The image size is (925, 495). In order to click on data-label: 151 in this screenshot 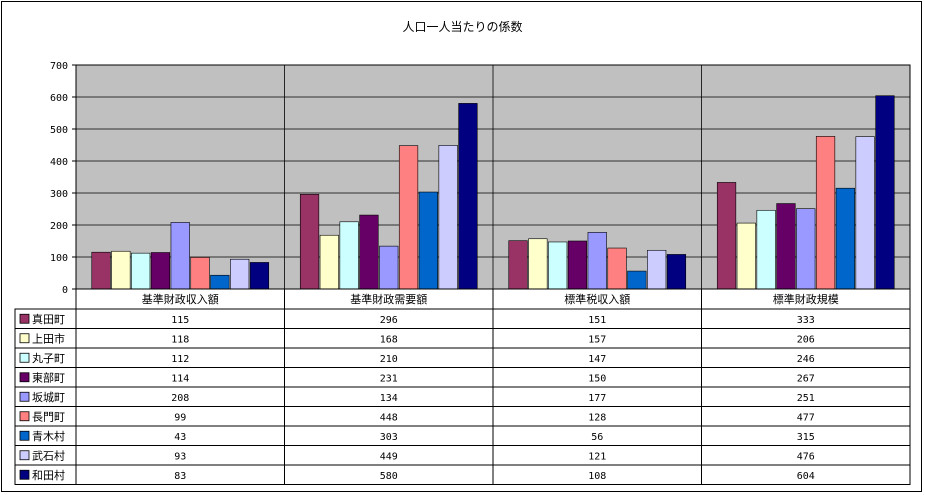, I will do `click(597, 320)`.